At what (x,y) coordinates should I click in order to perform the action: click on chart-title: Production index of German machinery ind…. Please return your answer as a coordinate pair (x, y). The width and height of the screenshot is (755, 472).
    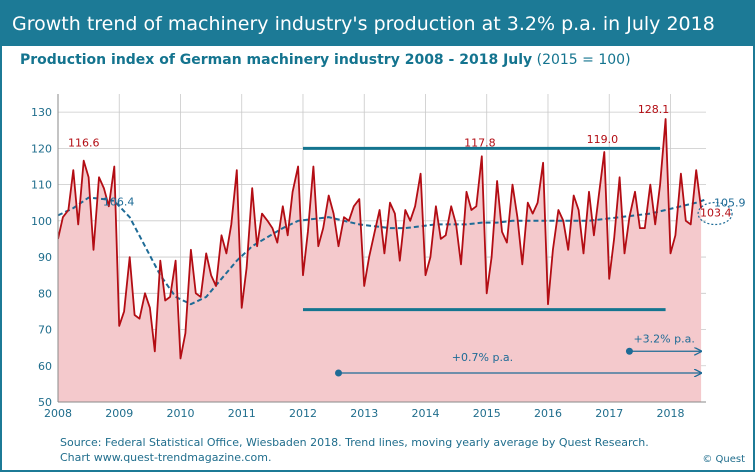
    Looking at the image, I should click on (276, 60).